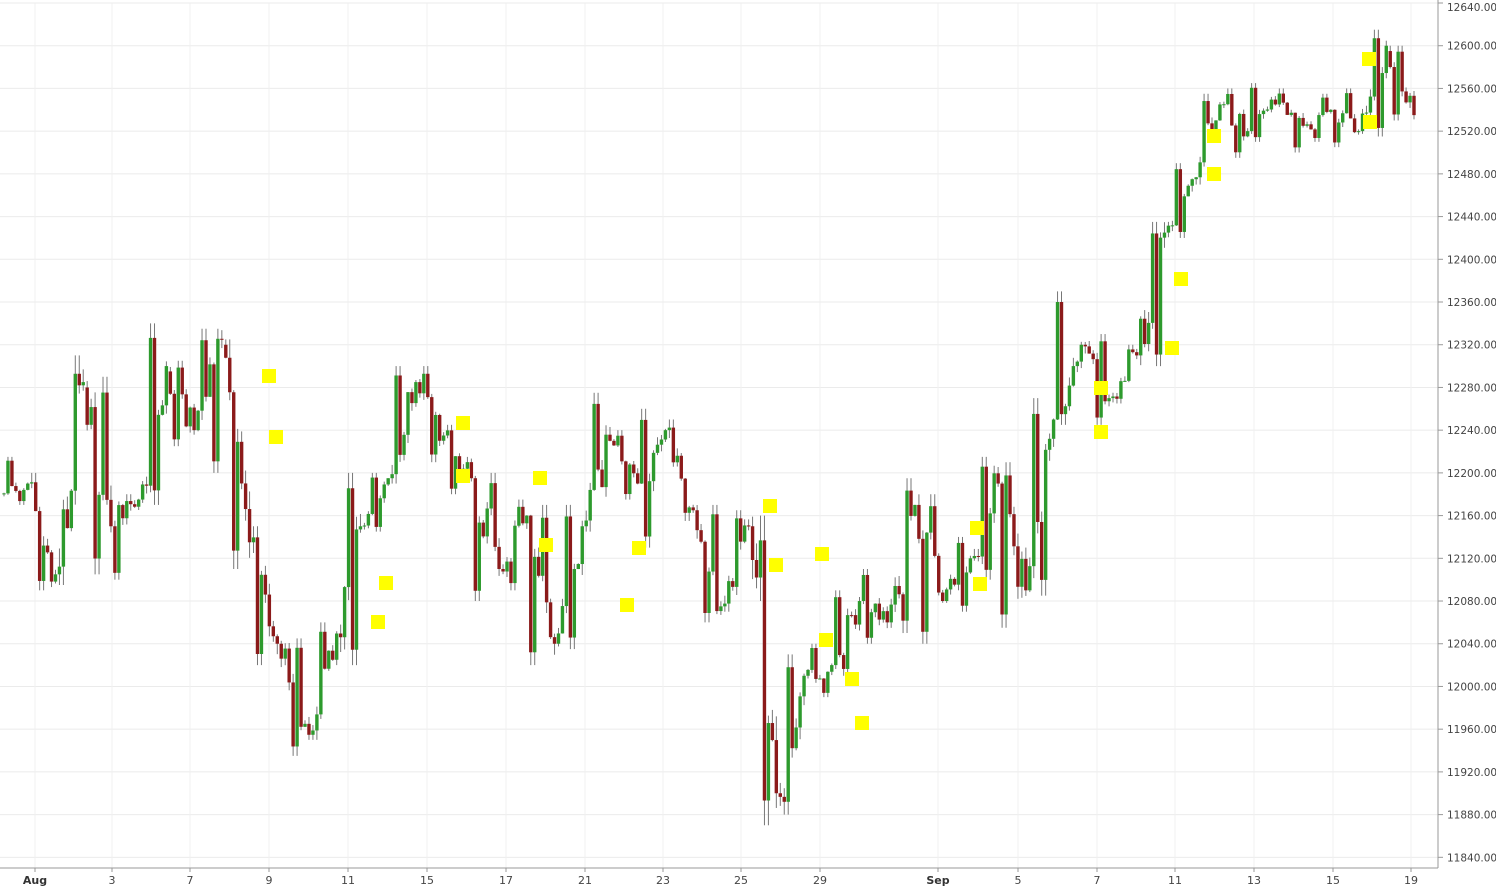  Describe the element at coordinates (1471, 346) in the screenshot. I see `y-tick-label: 12320.00` at that location.